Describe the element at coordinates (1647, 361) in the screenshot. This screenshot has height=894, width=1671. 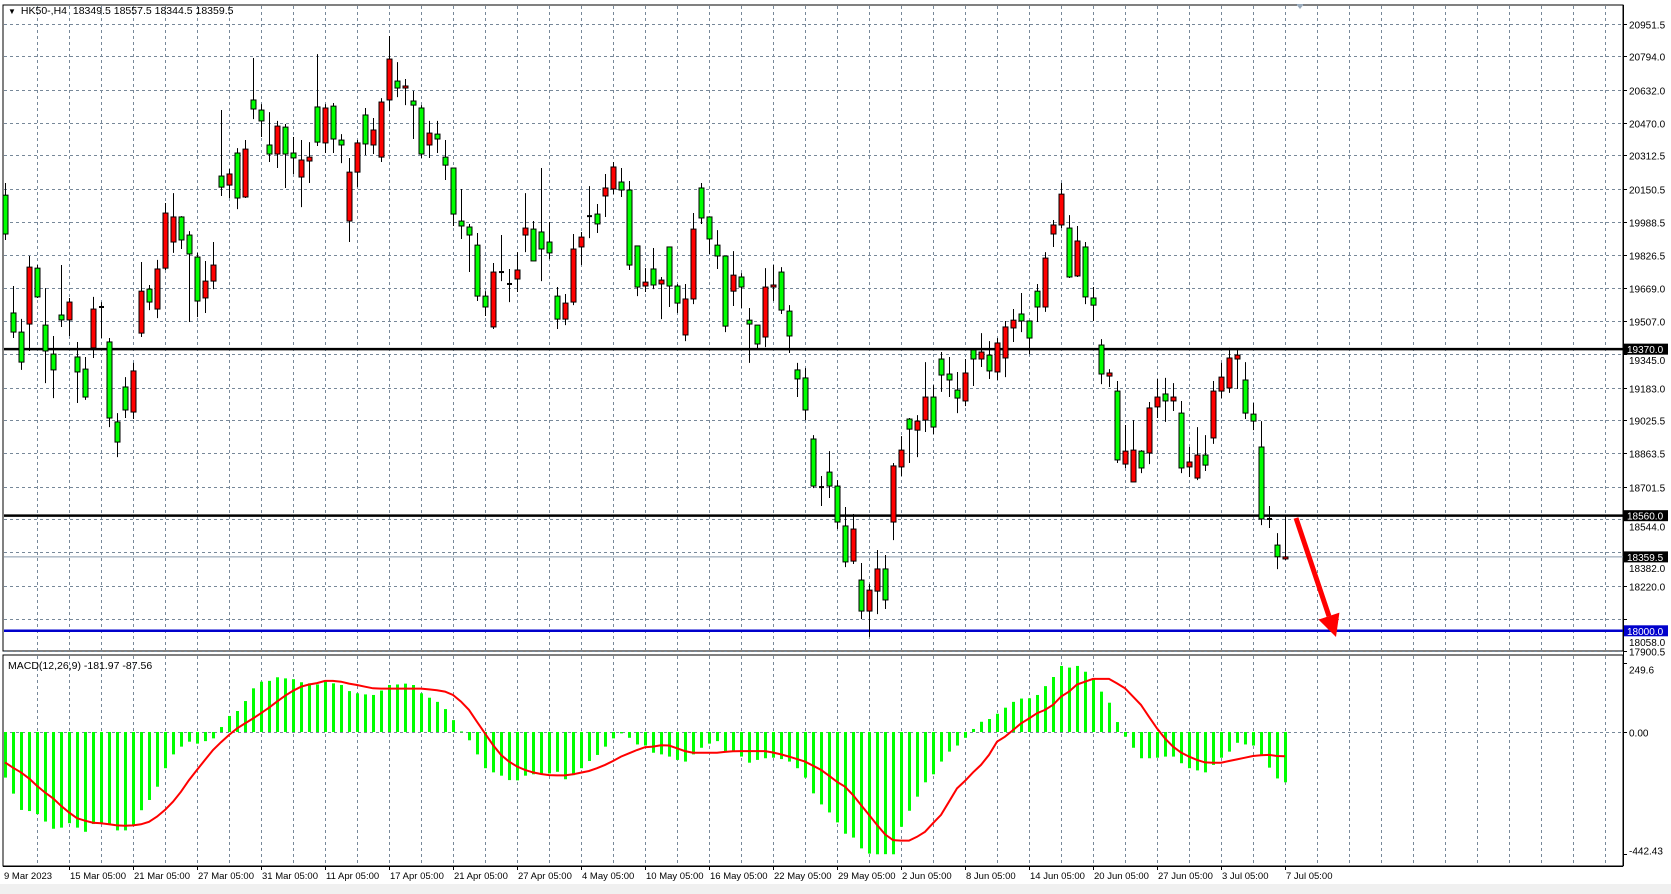
I see `price-tick-label: 19345.0` at that location.